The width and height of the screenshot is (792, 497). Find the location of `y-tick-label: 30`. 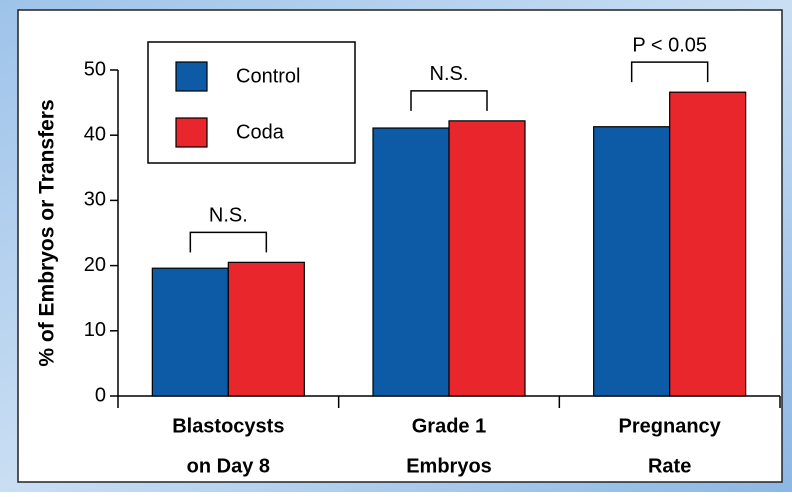

y-tick-label: 30 is located at coordinates (95, 200).